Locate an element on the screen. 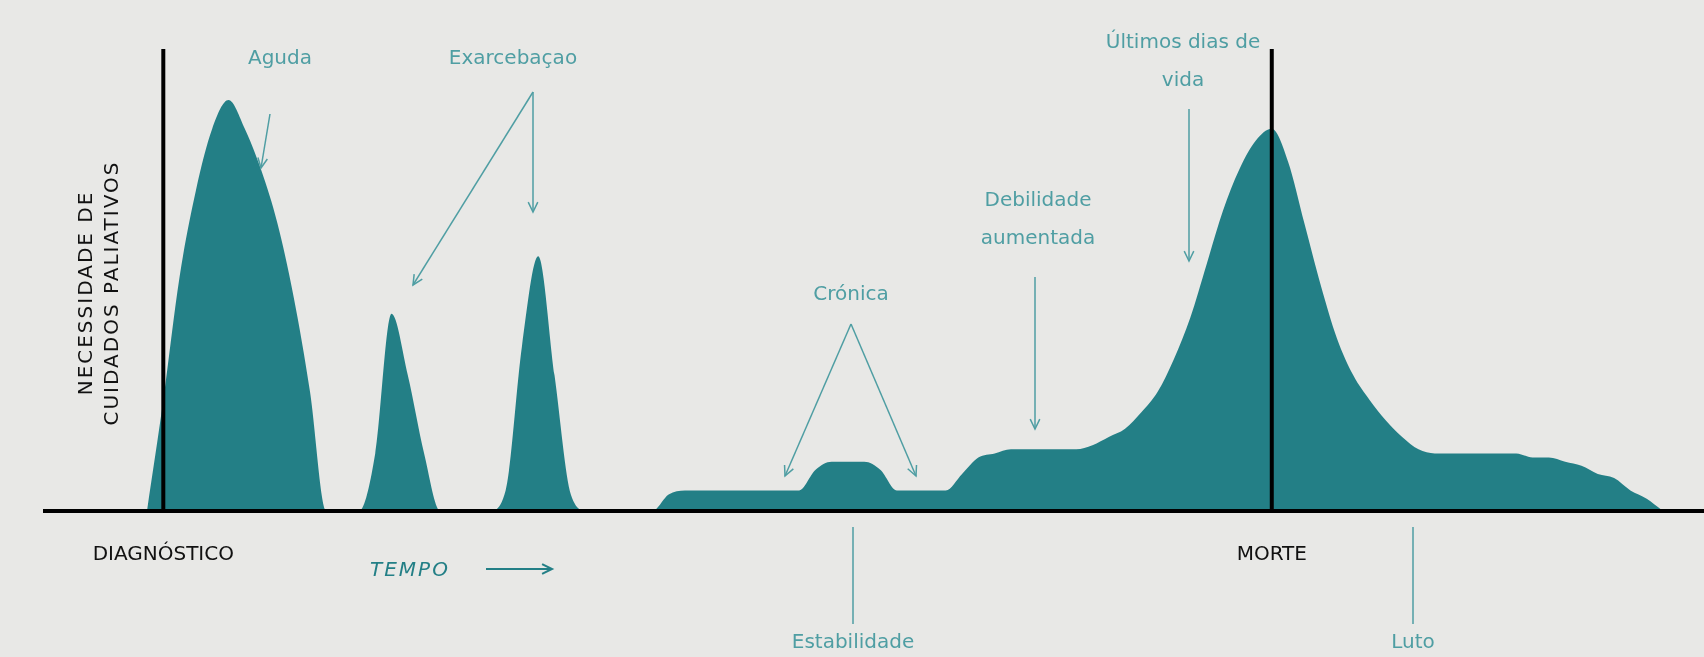  text: Últimos dias de vida is located at coordinates (1183, 60).